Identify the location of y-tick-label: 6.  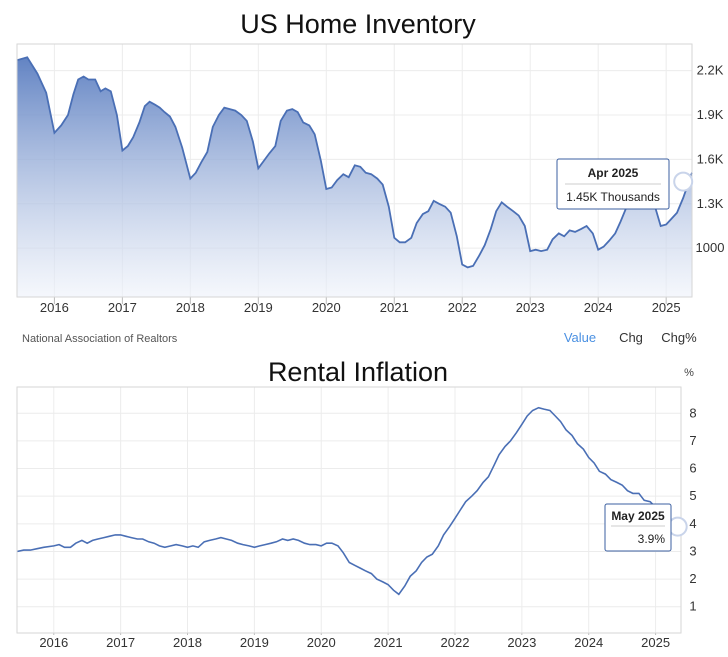
(692, 468).